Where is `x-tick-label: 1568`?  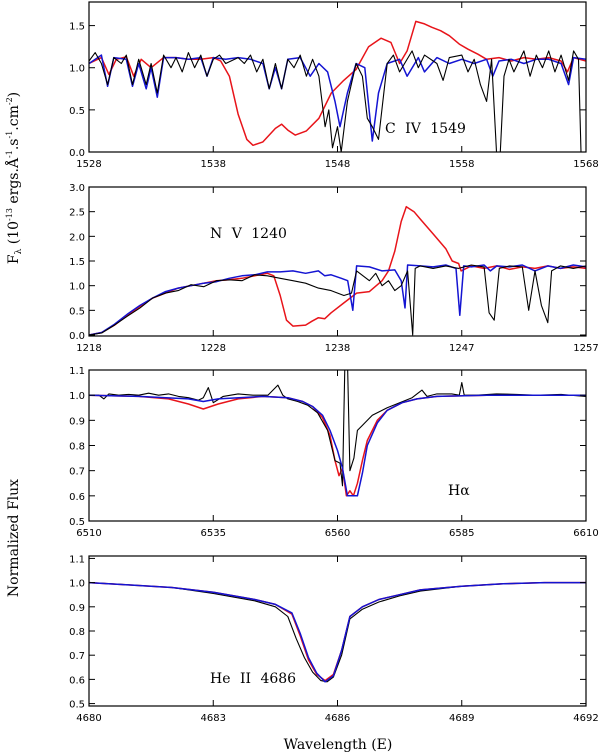
x-tick-label: 1568 is located at coordinates (585, 164).